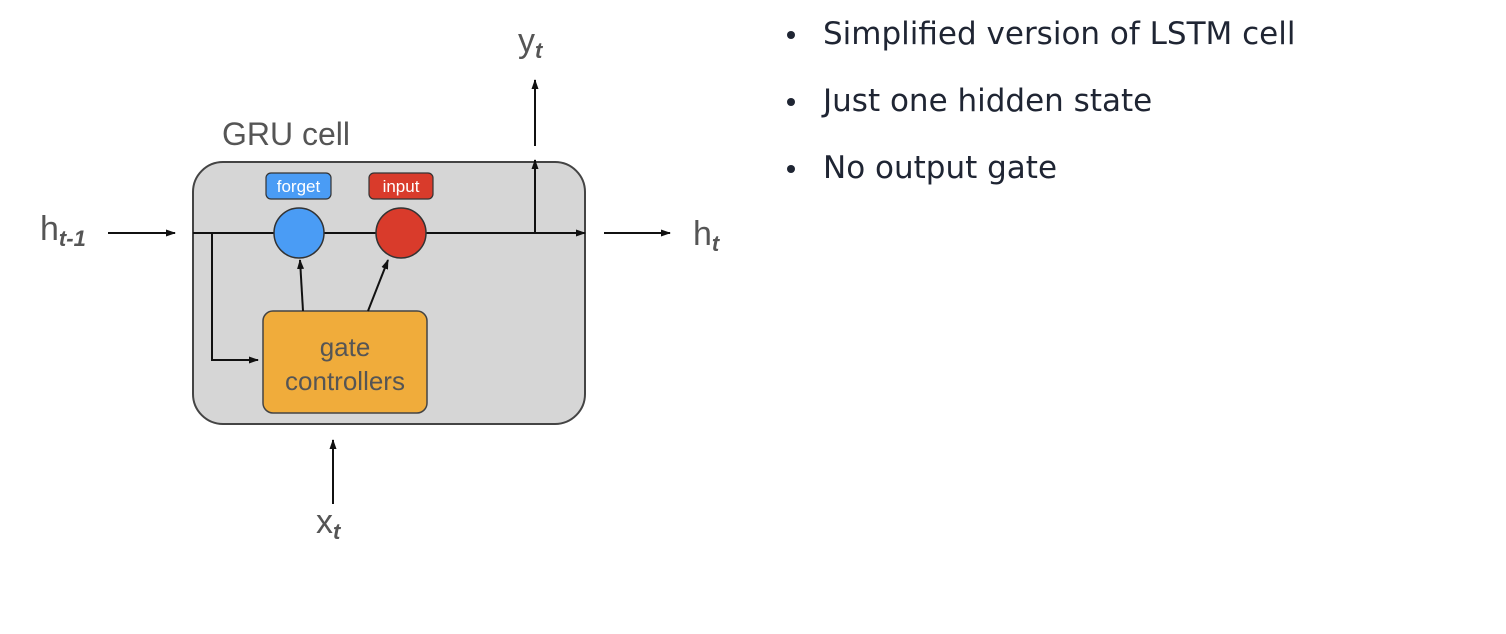 Image resolution: width=1506 pixels, height=634 pixels. Describe the element at coordinates (345, 347) in the screenshot. I see `gate-controllers-line1: gate` at that location.